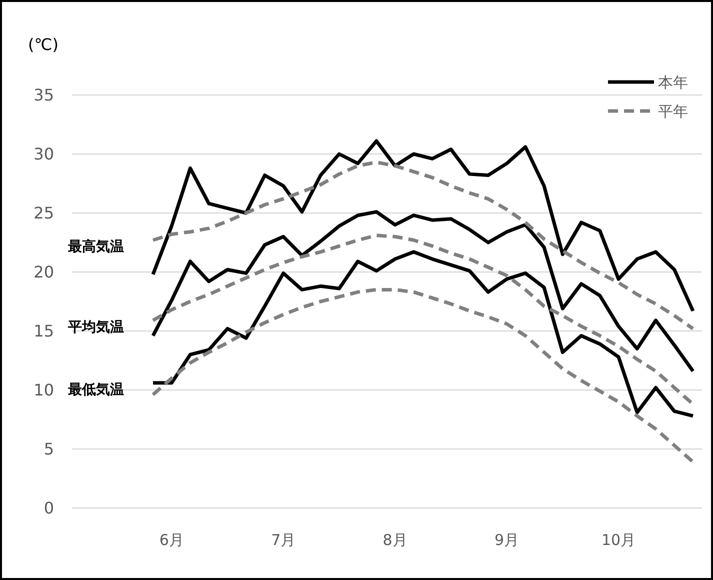 The image size is (713, 580). What do you see at coordinates (44, 154) in the screenshot?
I see `y-tick-label: 30` at bounding box center [44, 154].